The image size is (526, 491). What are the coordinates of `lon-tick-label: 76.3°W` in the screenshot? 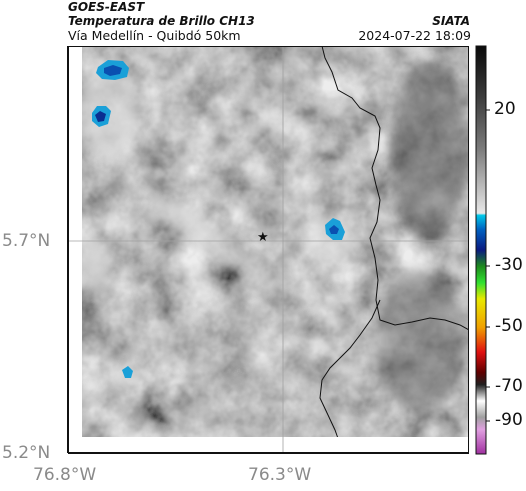 It's located at (280, 475).